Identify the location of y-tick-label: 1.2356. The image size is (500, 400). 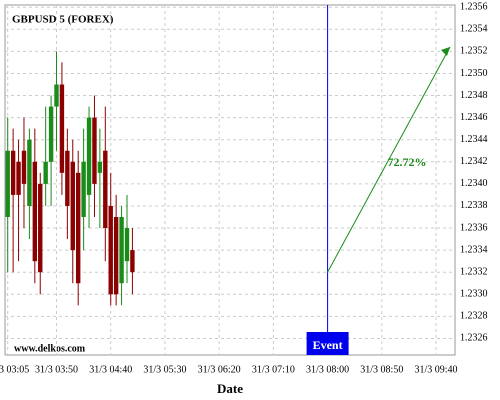
(474, 7).